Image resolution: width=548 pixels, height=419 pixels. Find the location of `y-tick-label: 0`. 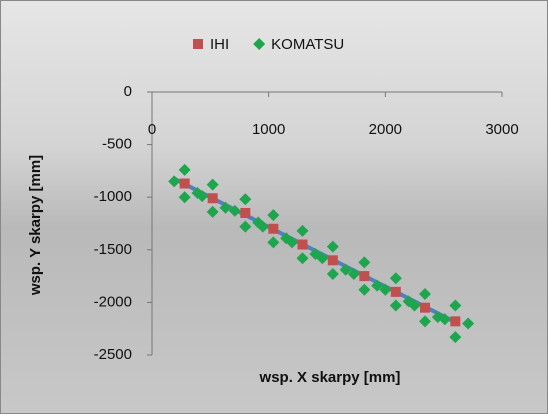

y-tick-label: 0 is located at coordinates (128, 91).